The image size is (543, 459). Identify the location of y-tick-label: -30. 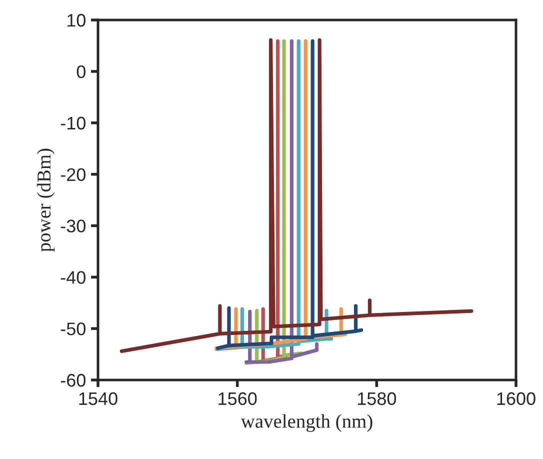
(73, 226).